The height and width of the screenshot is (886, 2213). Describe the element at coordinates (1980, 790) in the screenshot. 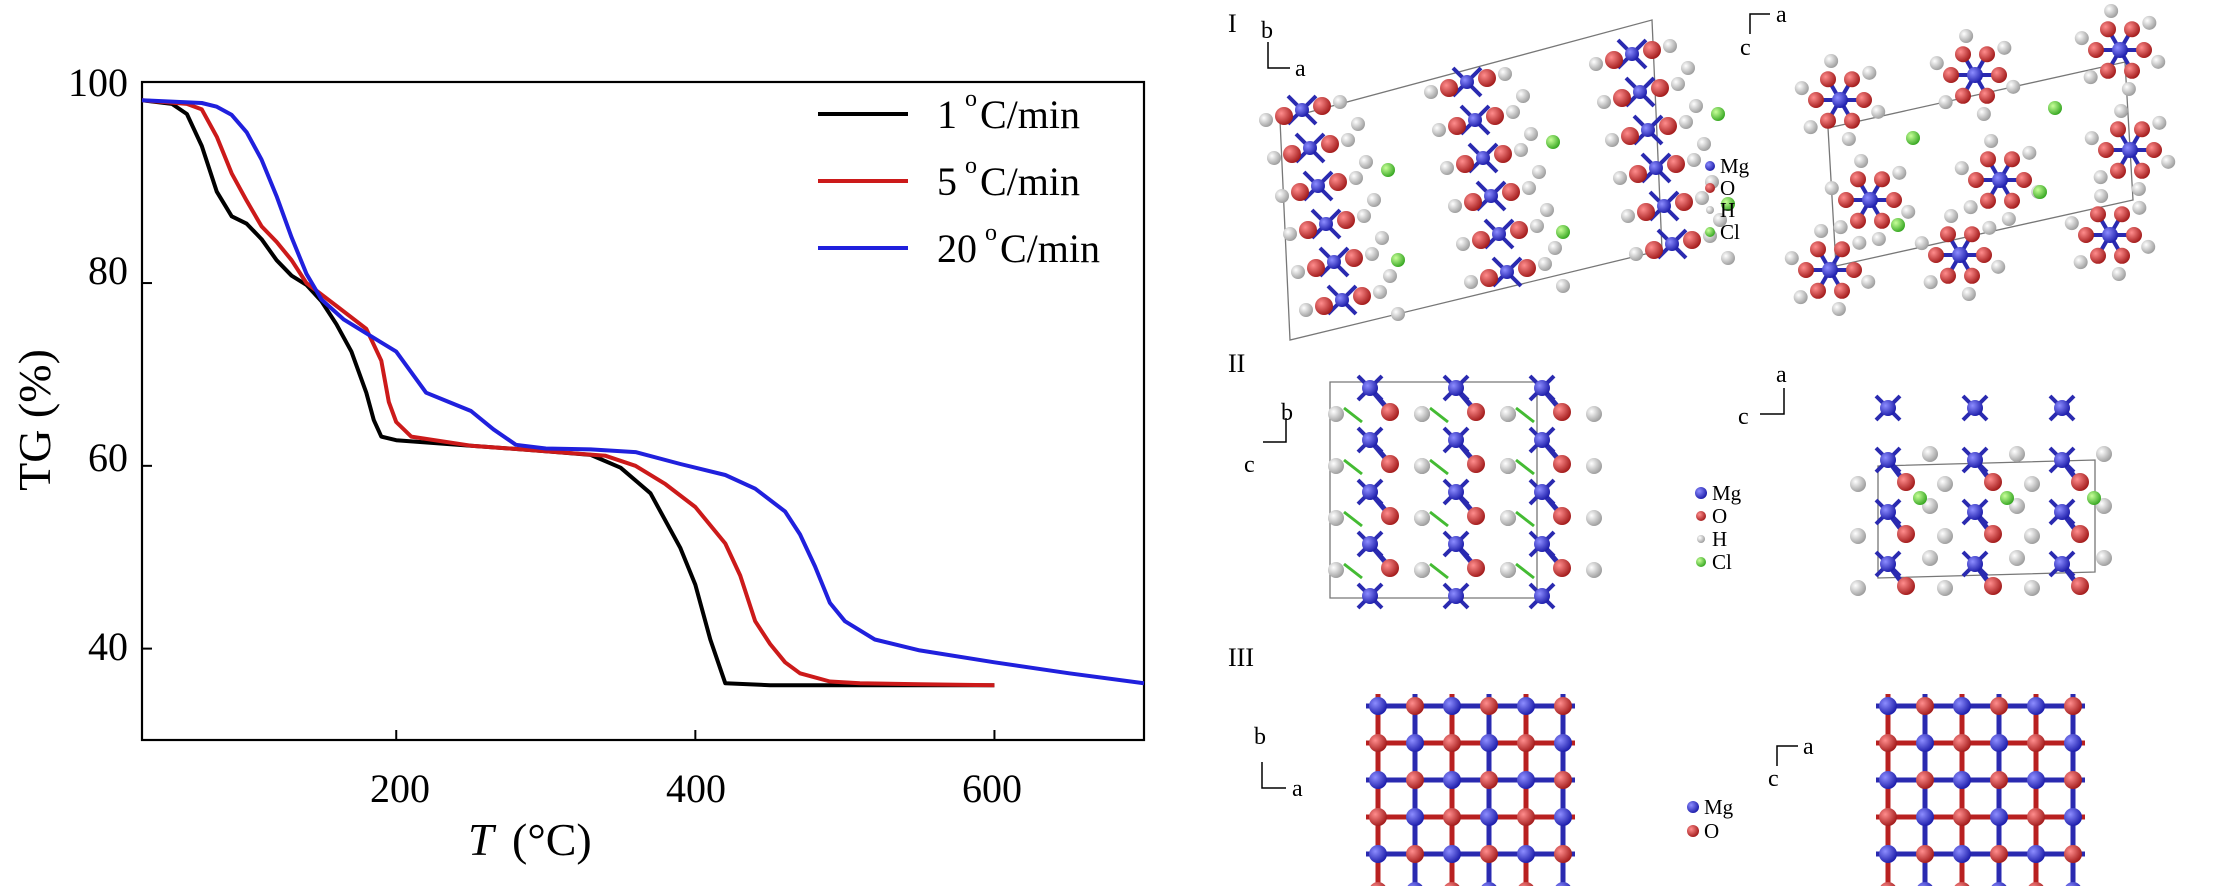

I see `crystal-structure-III-view2` at that location.